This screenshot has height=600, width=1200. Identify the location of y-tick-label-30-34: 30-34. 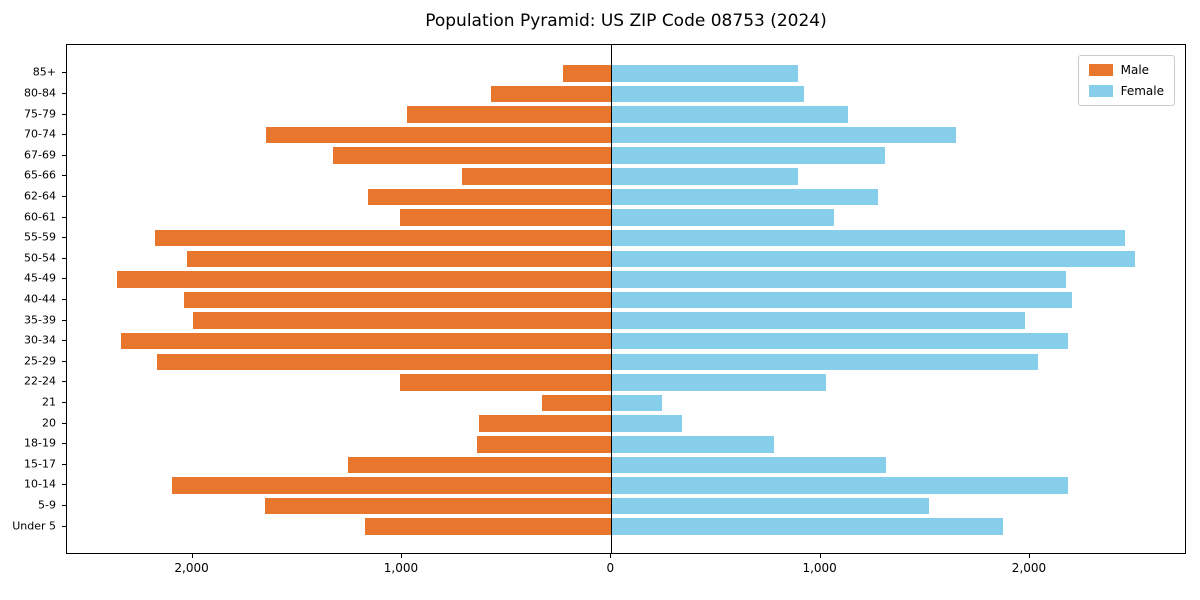
(40, 340).